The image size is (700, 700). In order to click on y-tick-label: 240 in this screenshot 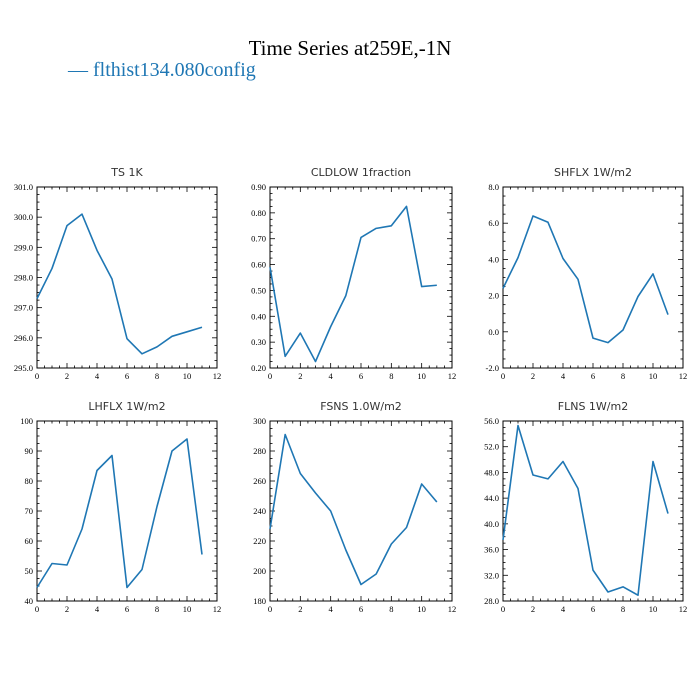, I will do `click(259, 511)`.